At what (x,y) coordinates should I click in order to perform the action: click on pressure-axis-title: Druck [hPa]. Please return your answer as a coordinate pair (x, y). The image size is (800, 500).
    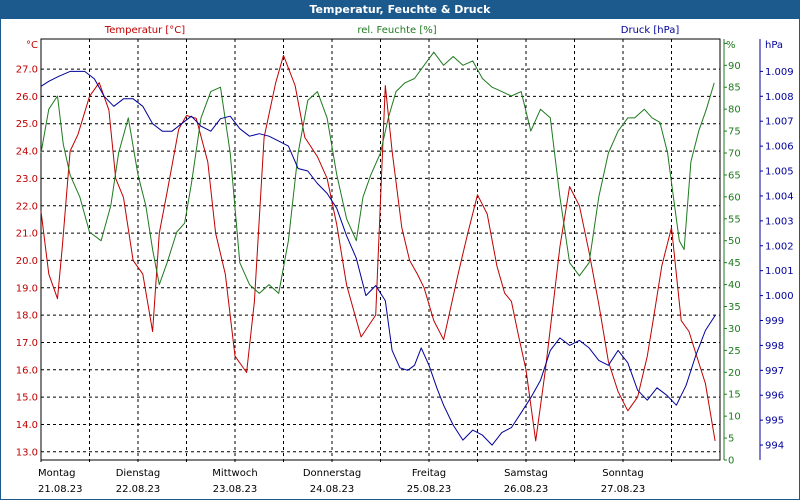
    Looking at the image, I should click on (650, 30).